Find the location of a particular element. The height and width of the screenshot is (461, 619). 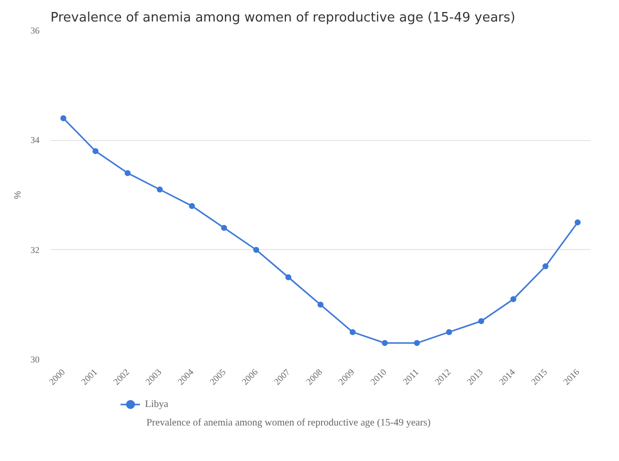

y-tick-label: 30 is located at coordinates (35, 359).